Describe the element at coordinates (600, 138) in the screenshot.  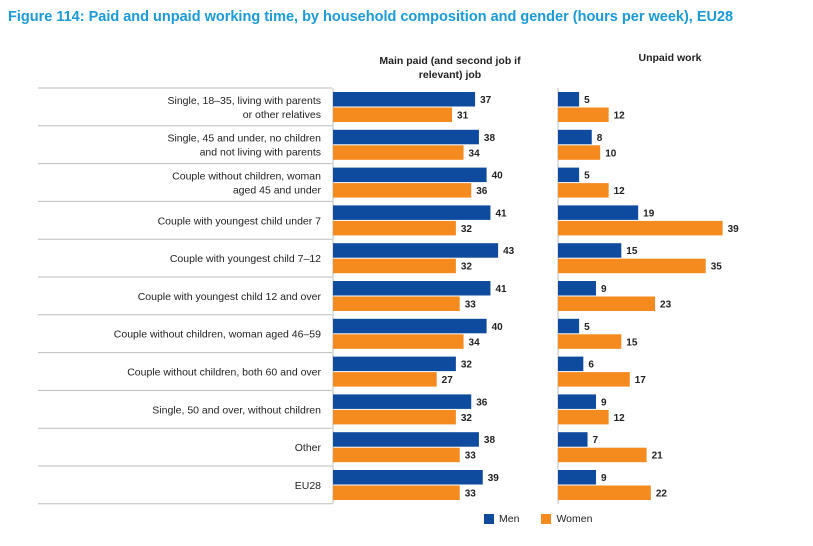
I see `unpaid-value-label-men: 8` at that location.